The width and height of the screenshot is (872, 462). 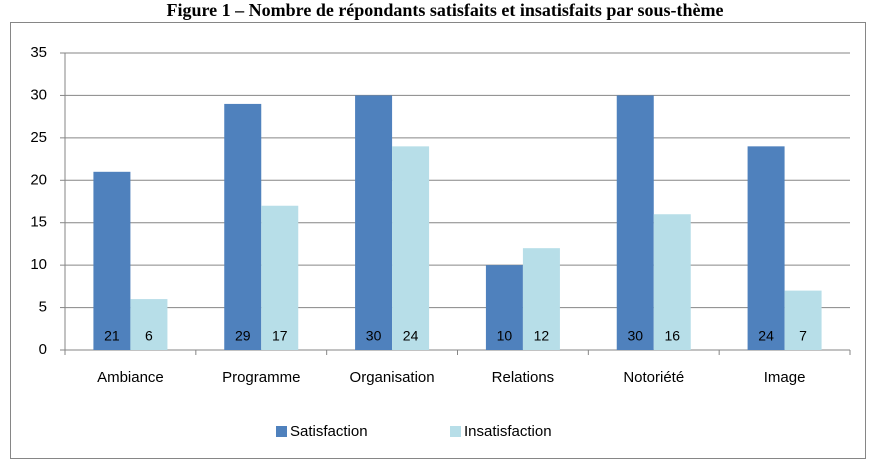 I want to click on y-tick-label: 5, so click(x=43, y=307).